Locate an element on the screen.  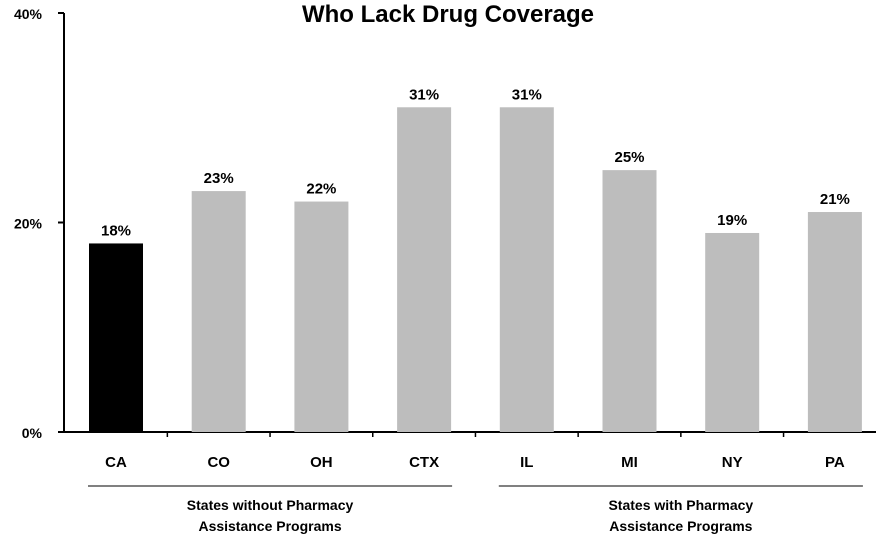
category-label: PA is located at coordinates (835, 462).